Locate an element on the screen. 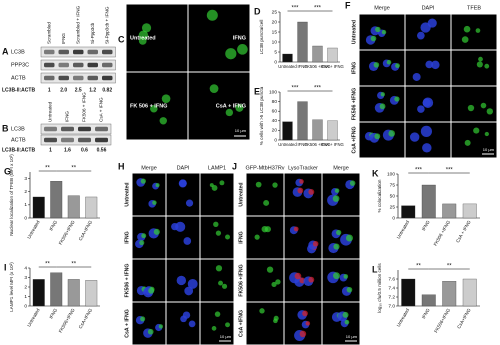  blot-row-label: ACTB is located at coordinates (18, 140).